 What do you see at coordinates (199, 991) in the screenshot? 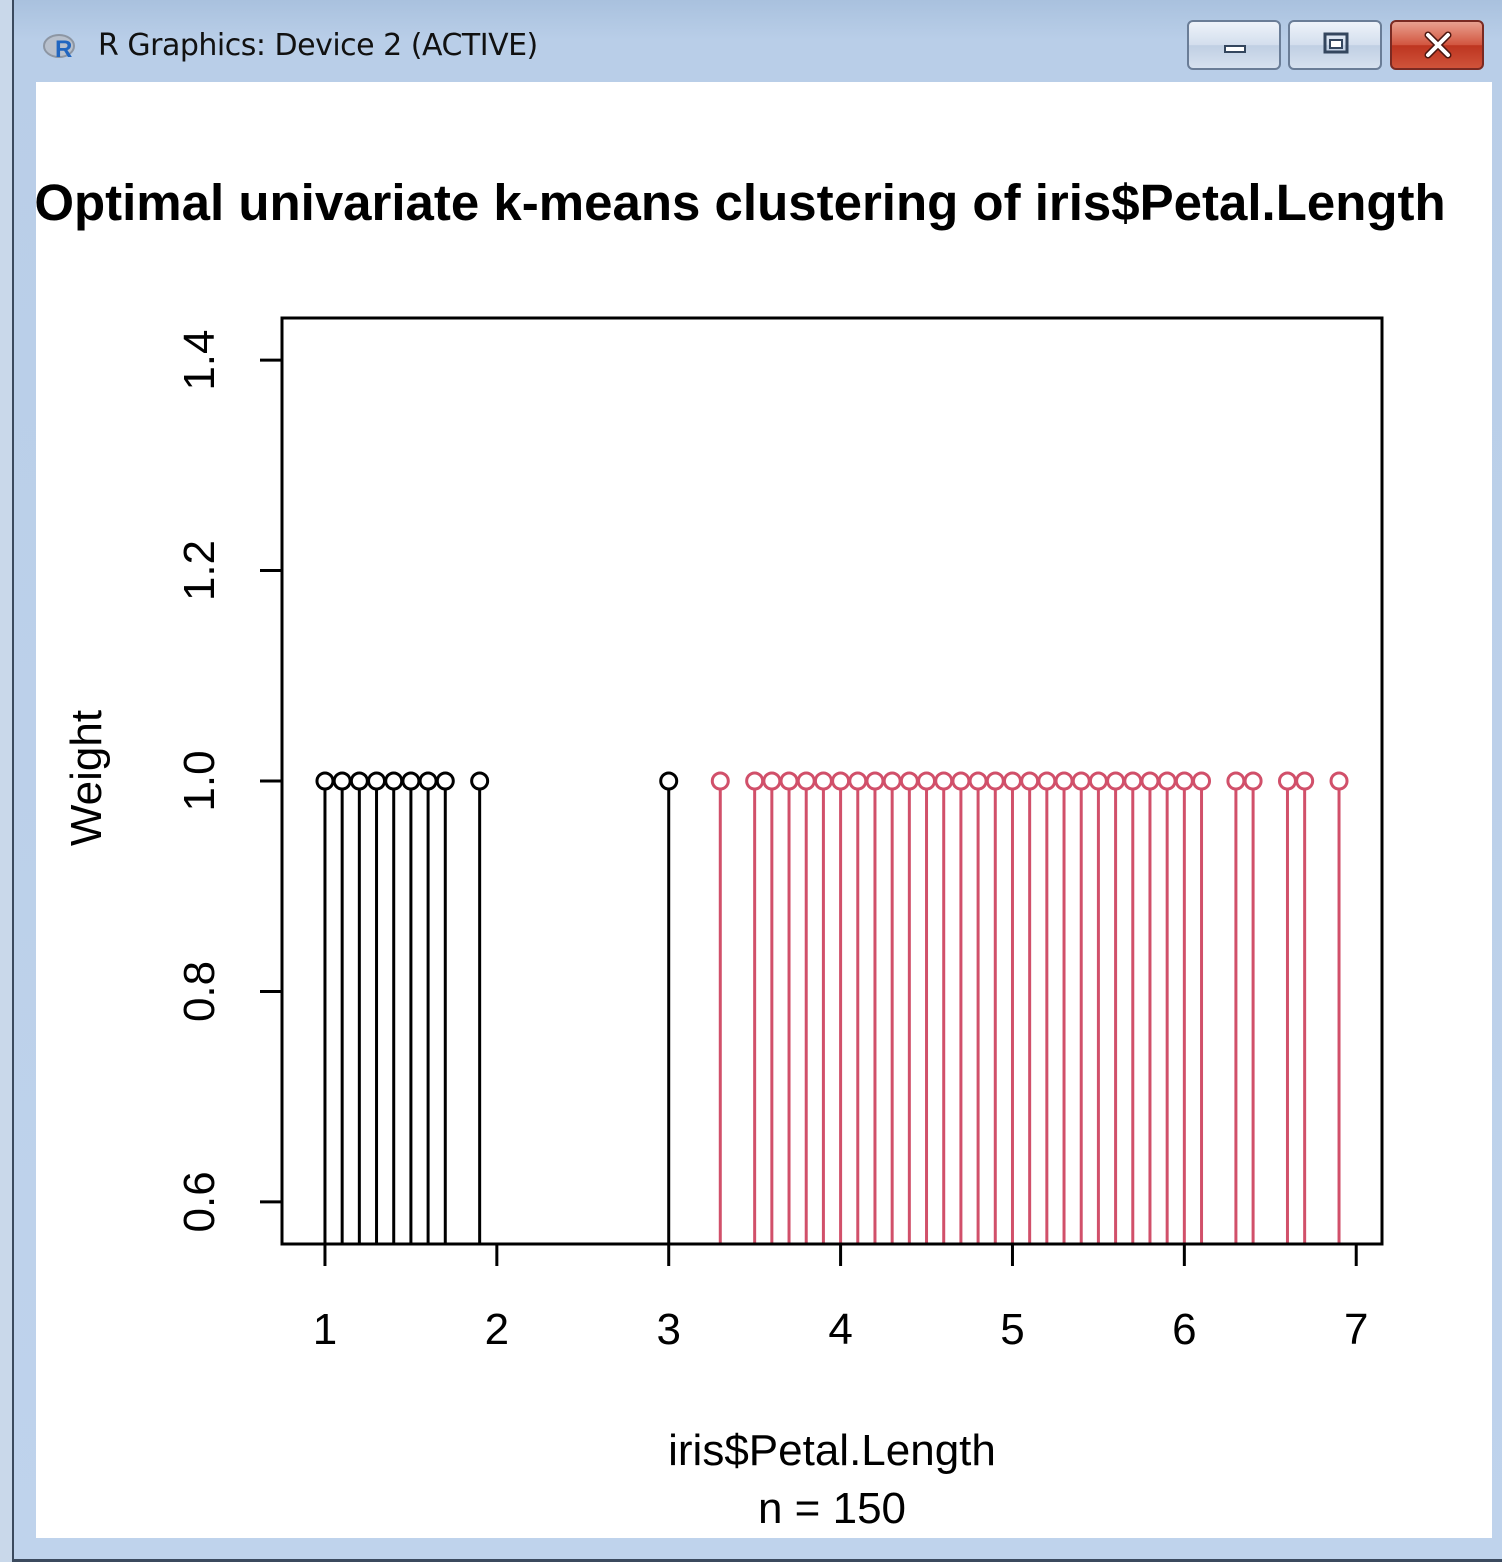
I see `y-tick-label-1: 0.8` at bounding box center [199, 991].